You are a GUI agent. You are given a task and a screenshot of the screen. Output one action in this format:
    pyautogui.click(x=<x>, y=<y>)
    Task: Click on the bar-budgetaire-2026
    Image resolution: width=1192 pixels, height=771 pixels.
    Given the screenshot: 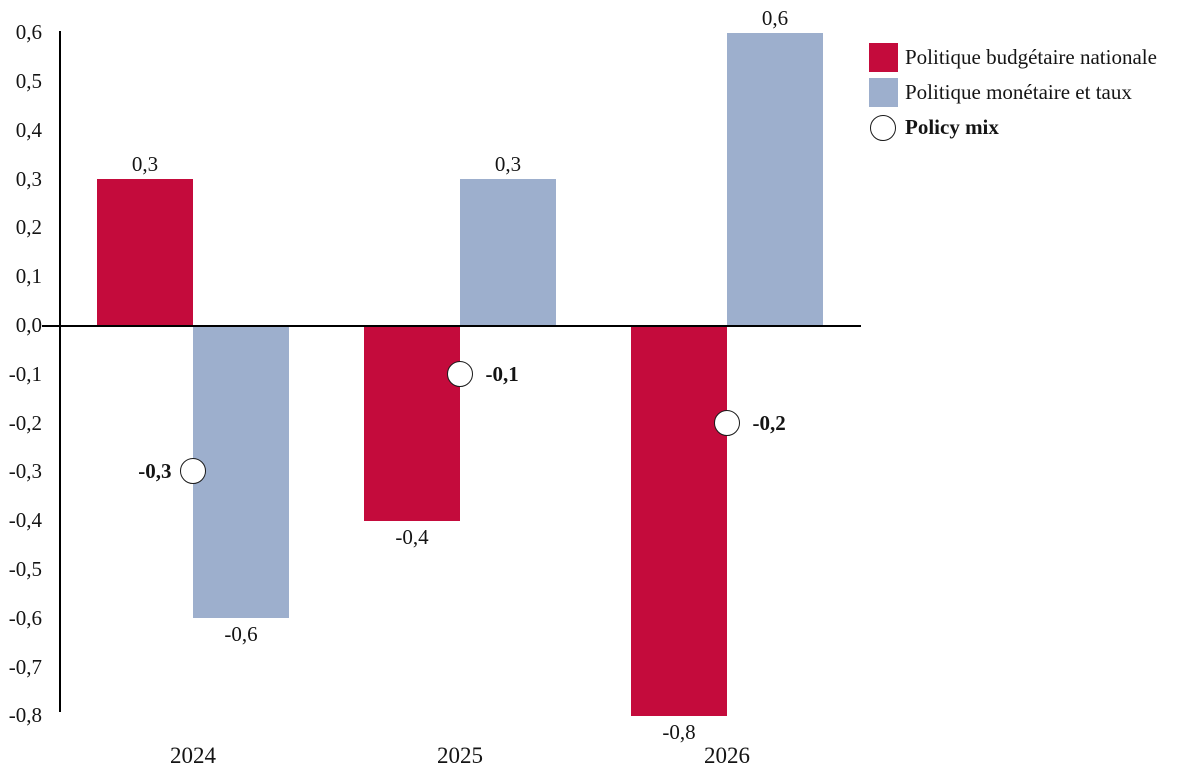 What is the action you would take?
    pyautogui.click(x=679, y=520)
    